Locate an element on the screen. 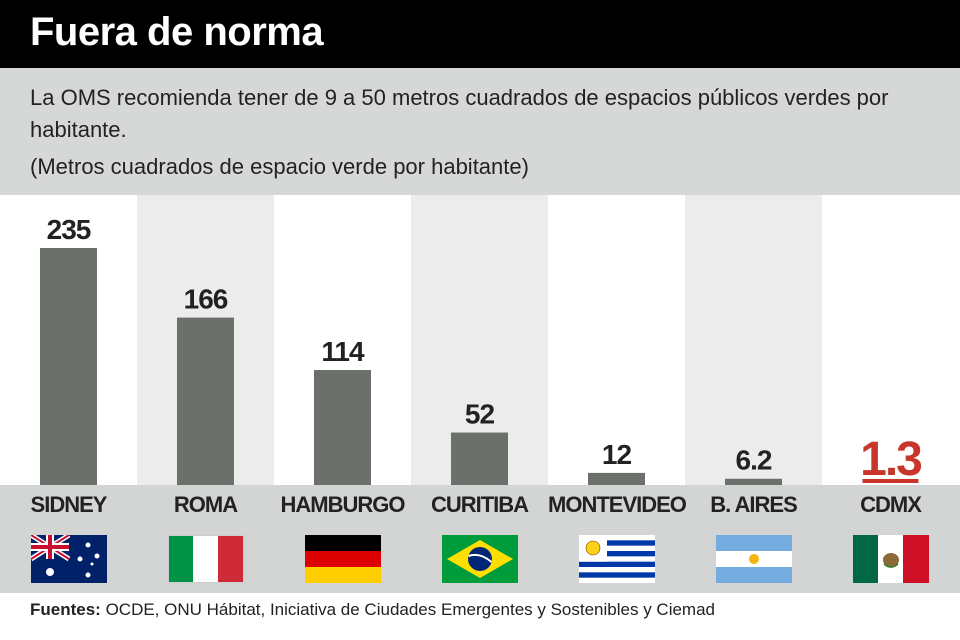 The width and height of the screenshot is (960, 640). category-label: CDMX is located at coordinates (891, 504).